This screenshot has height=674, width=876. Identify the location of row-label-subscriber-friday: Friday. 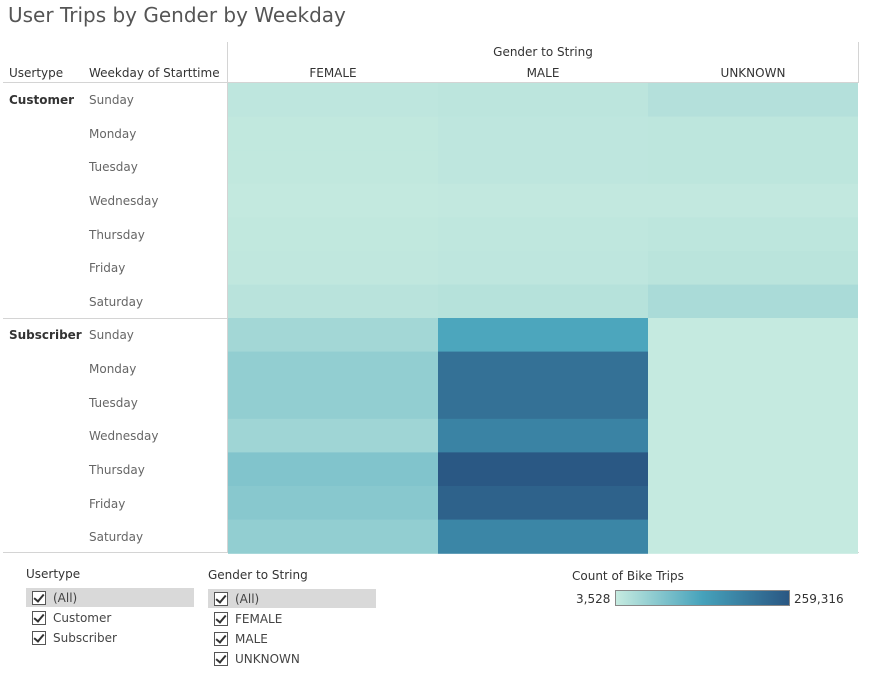
(107, 504).